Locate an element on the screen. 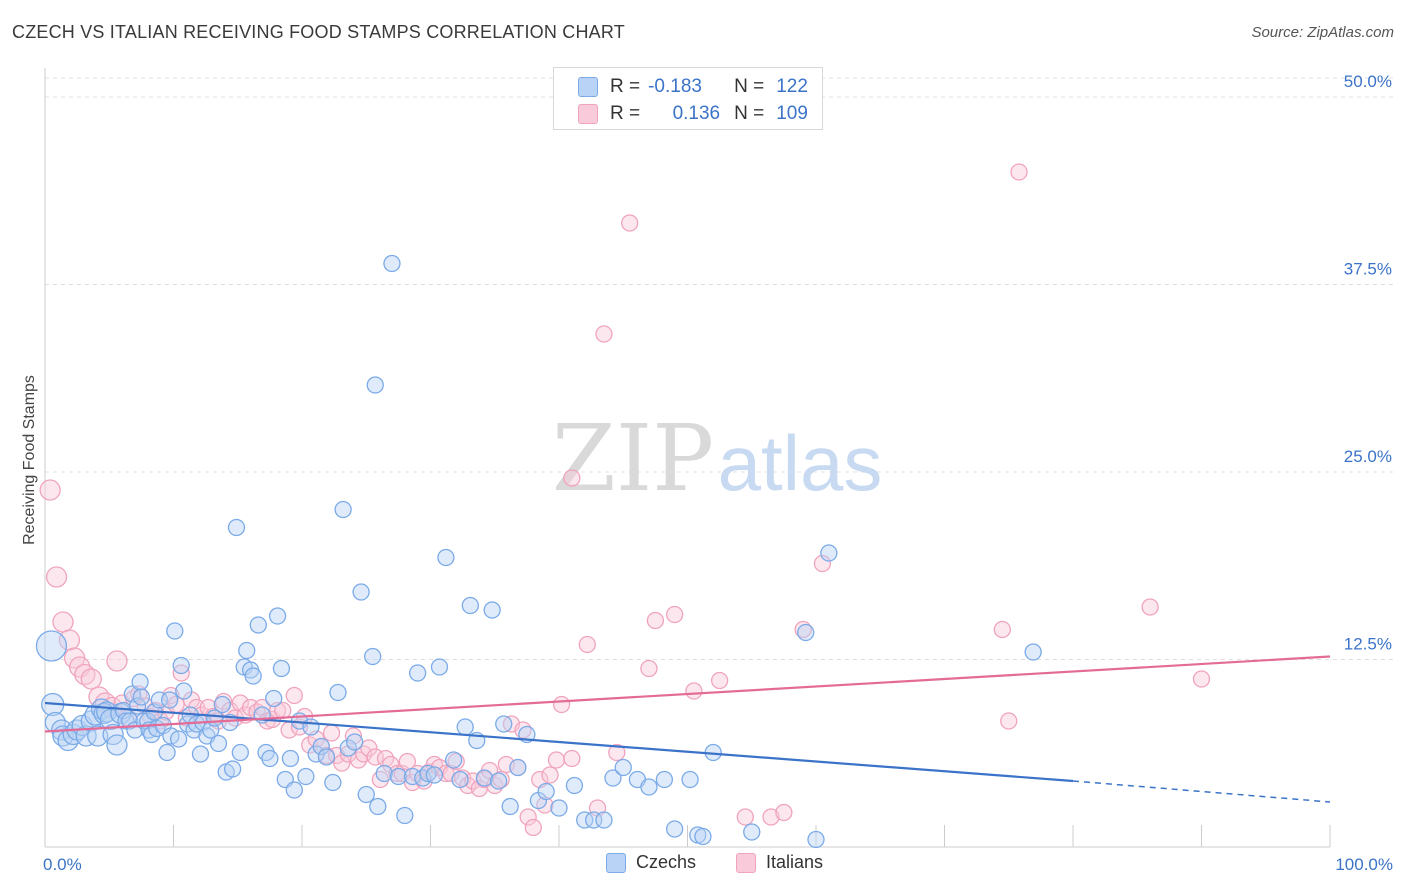  italians-swatch is located at coordinates (588, 114).